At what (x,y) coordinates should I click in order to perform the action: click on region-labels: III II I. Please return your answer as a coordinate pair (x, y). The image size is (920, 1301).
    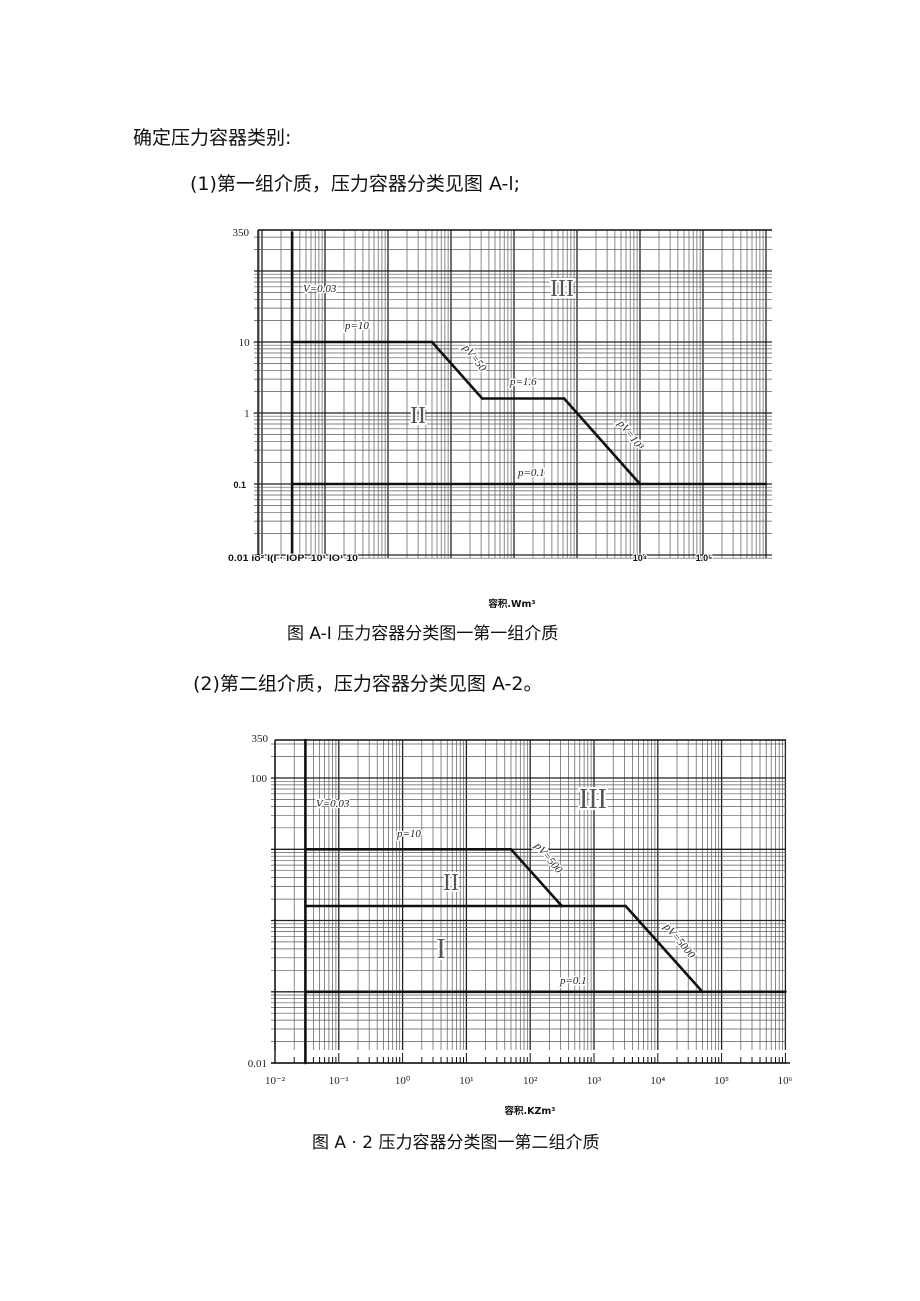
    Looking at the image, I should click on (521, 874).